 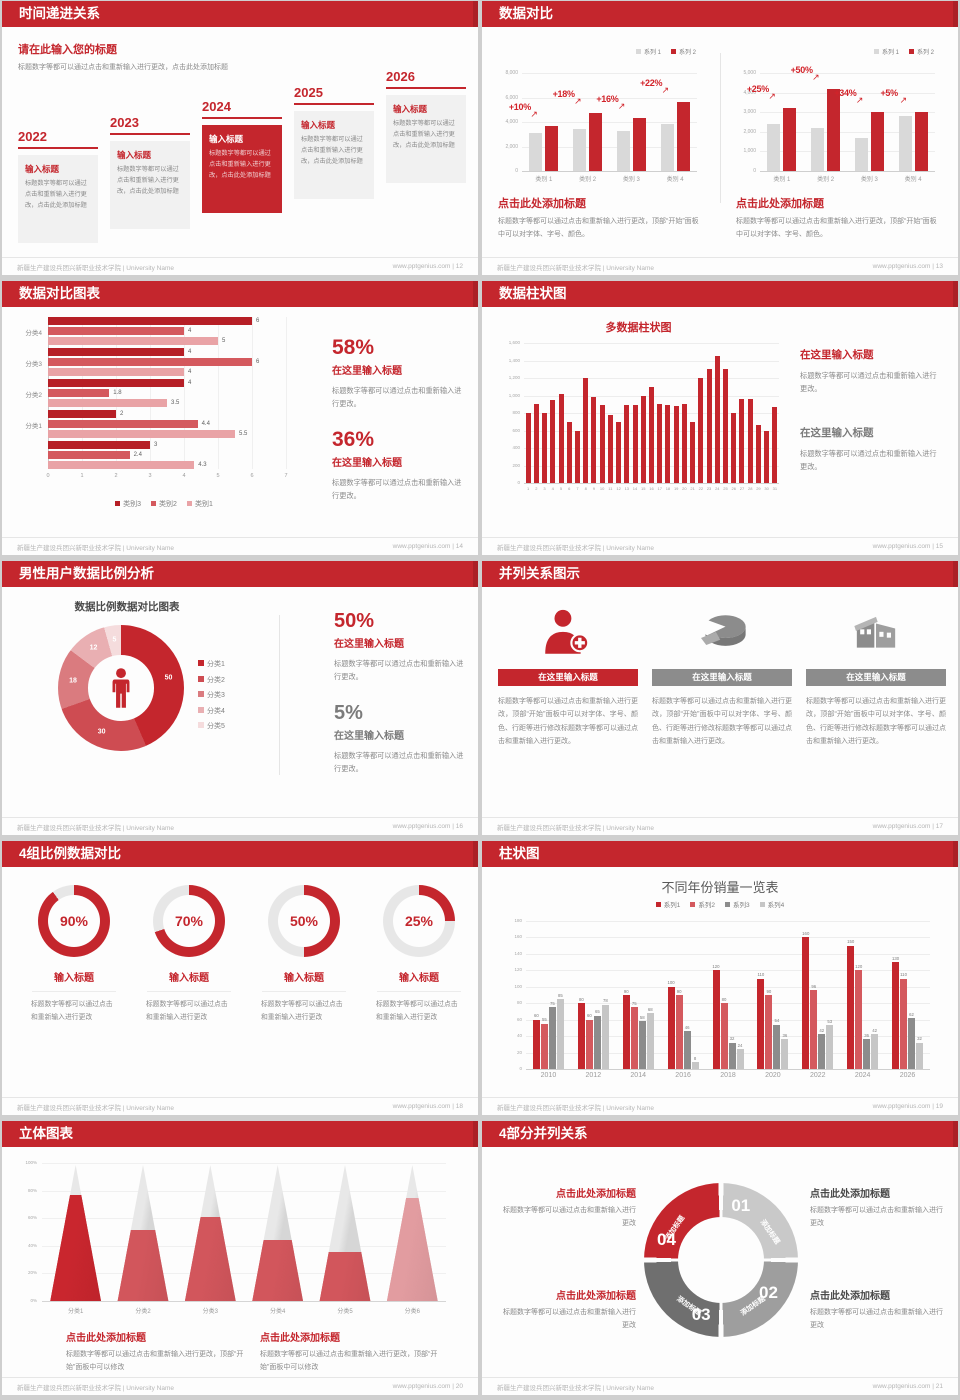 I want to click on legend-item: 类别3, so click(x=128, y=504).